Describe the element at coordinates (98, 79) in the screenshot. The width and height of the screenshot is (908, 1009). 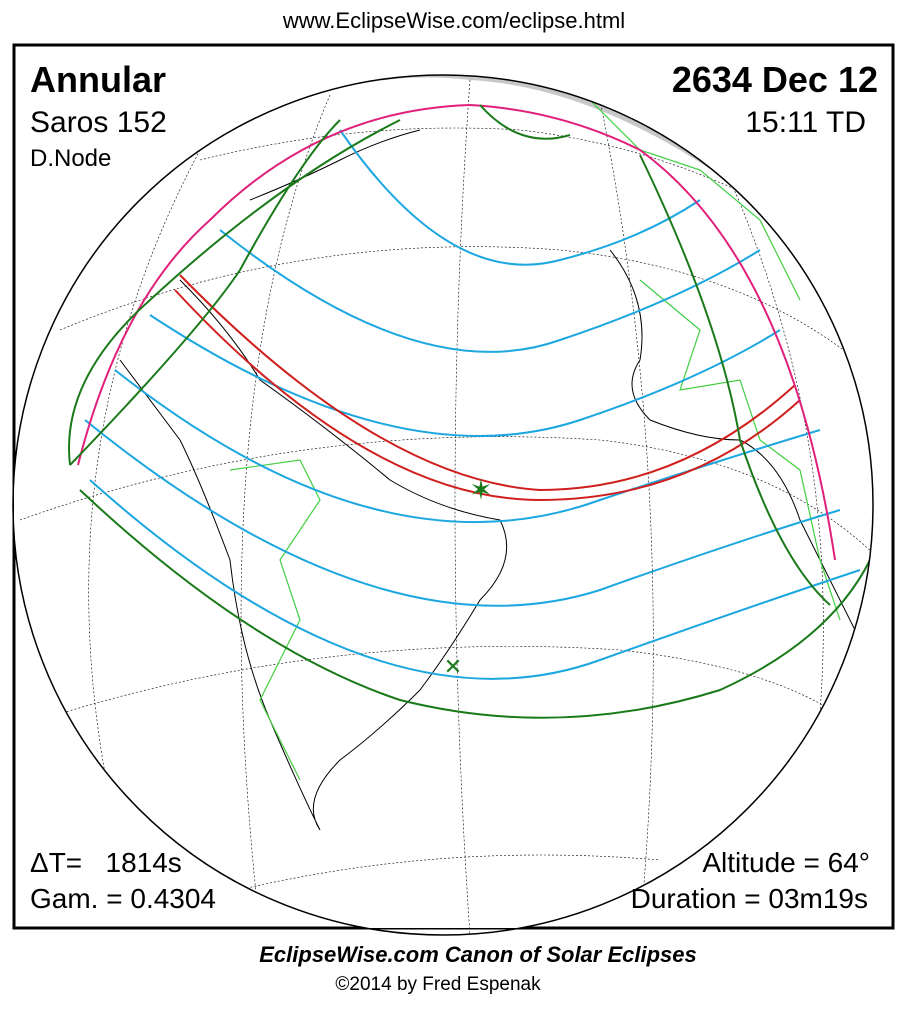
I see `eclipse-type: Annular` at that location.